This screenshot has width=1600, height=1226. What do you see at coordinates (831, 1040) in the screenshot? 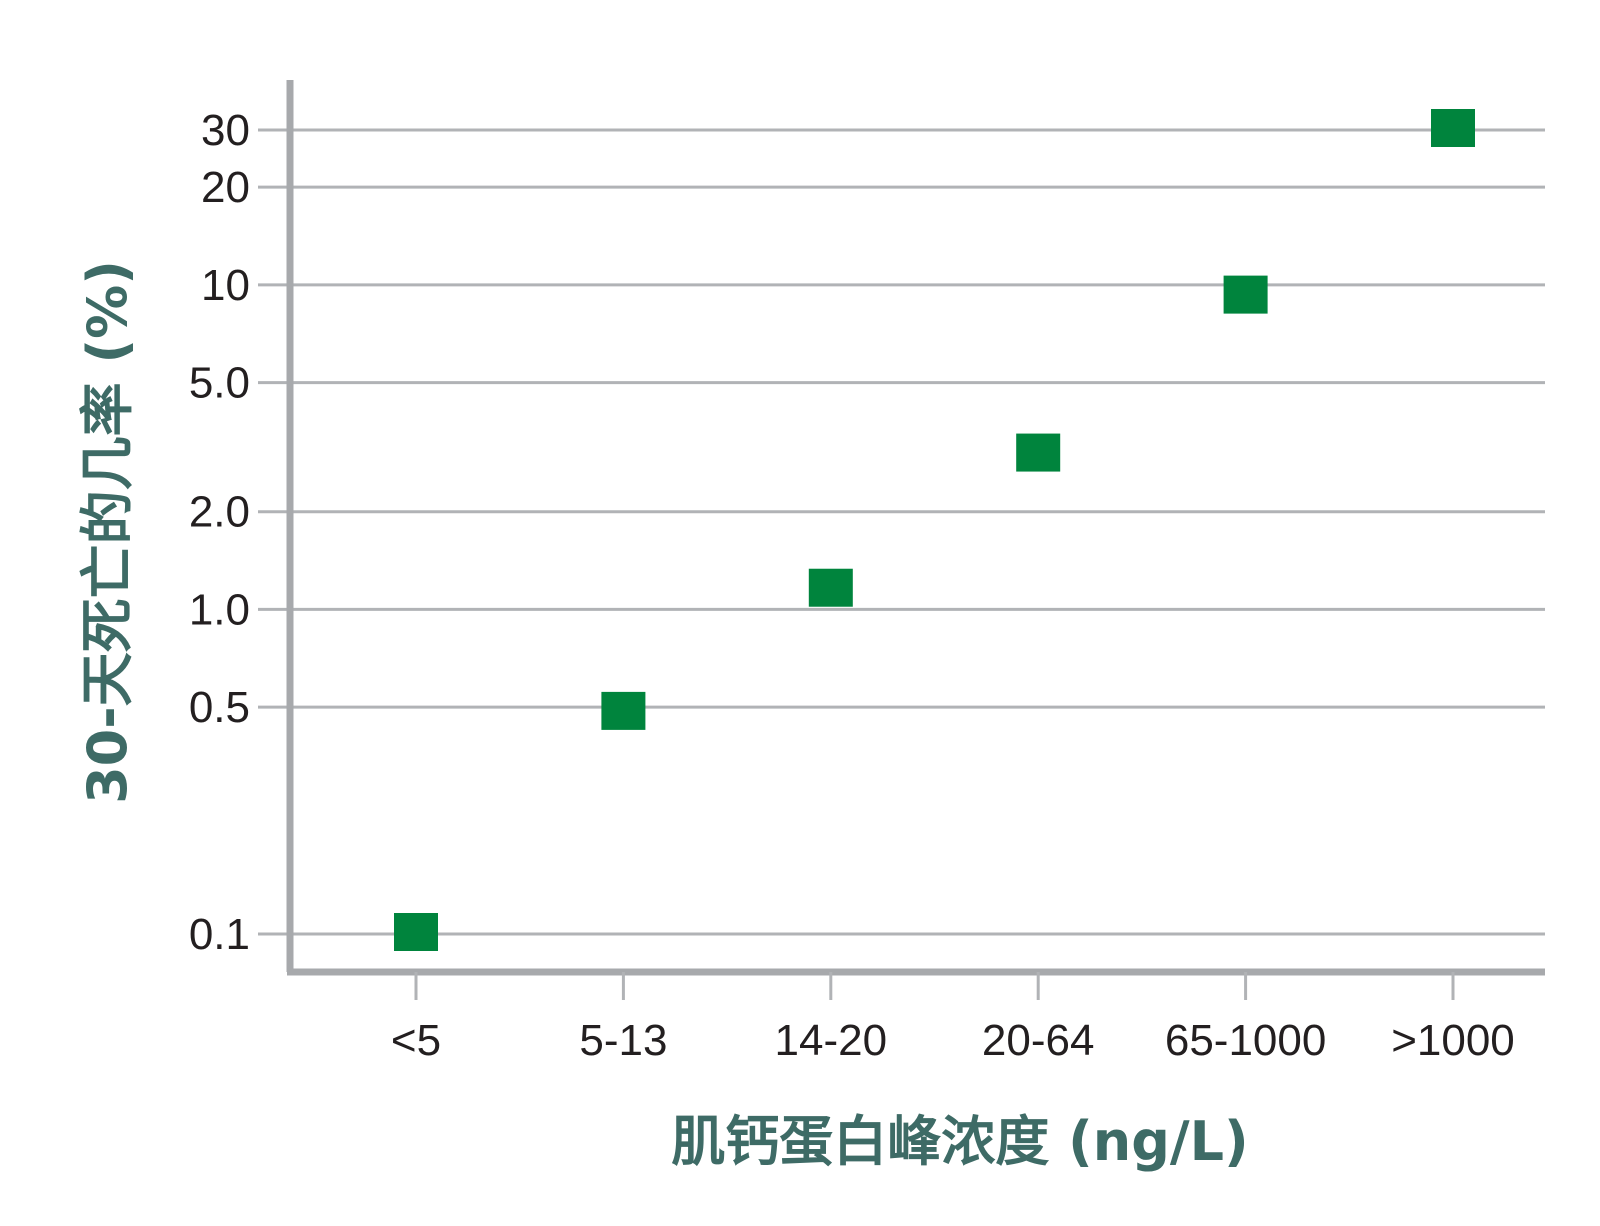
I see `x-tick-label: 14-20` at bounding box center [831, 1040].